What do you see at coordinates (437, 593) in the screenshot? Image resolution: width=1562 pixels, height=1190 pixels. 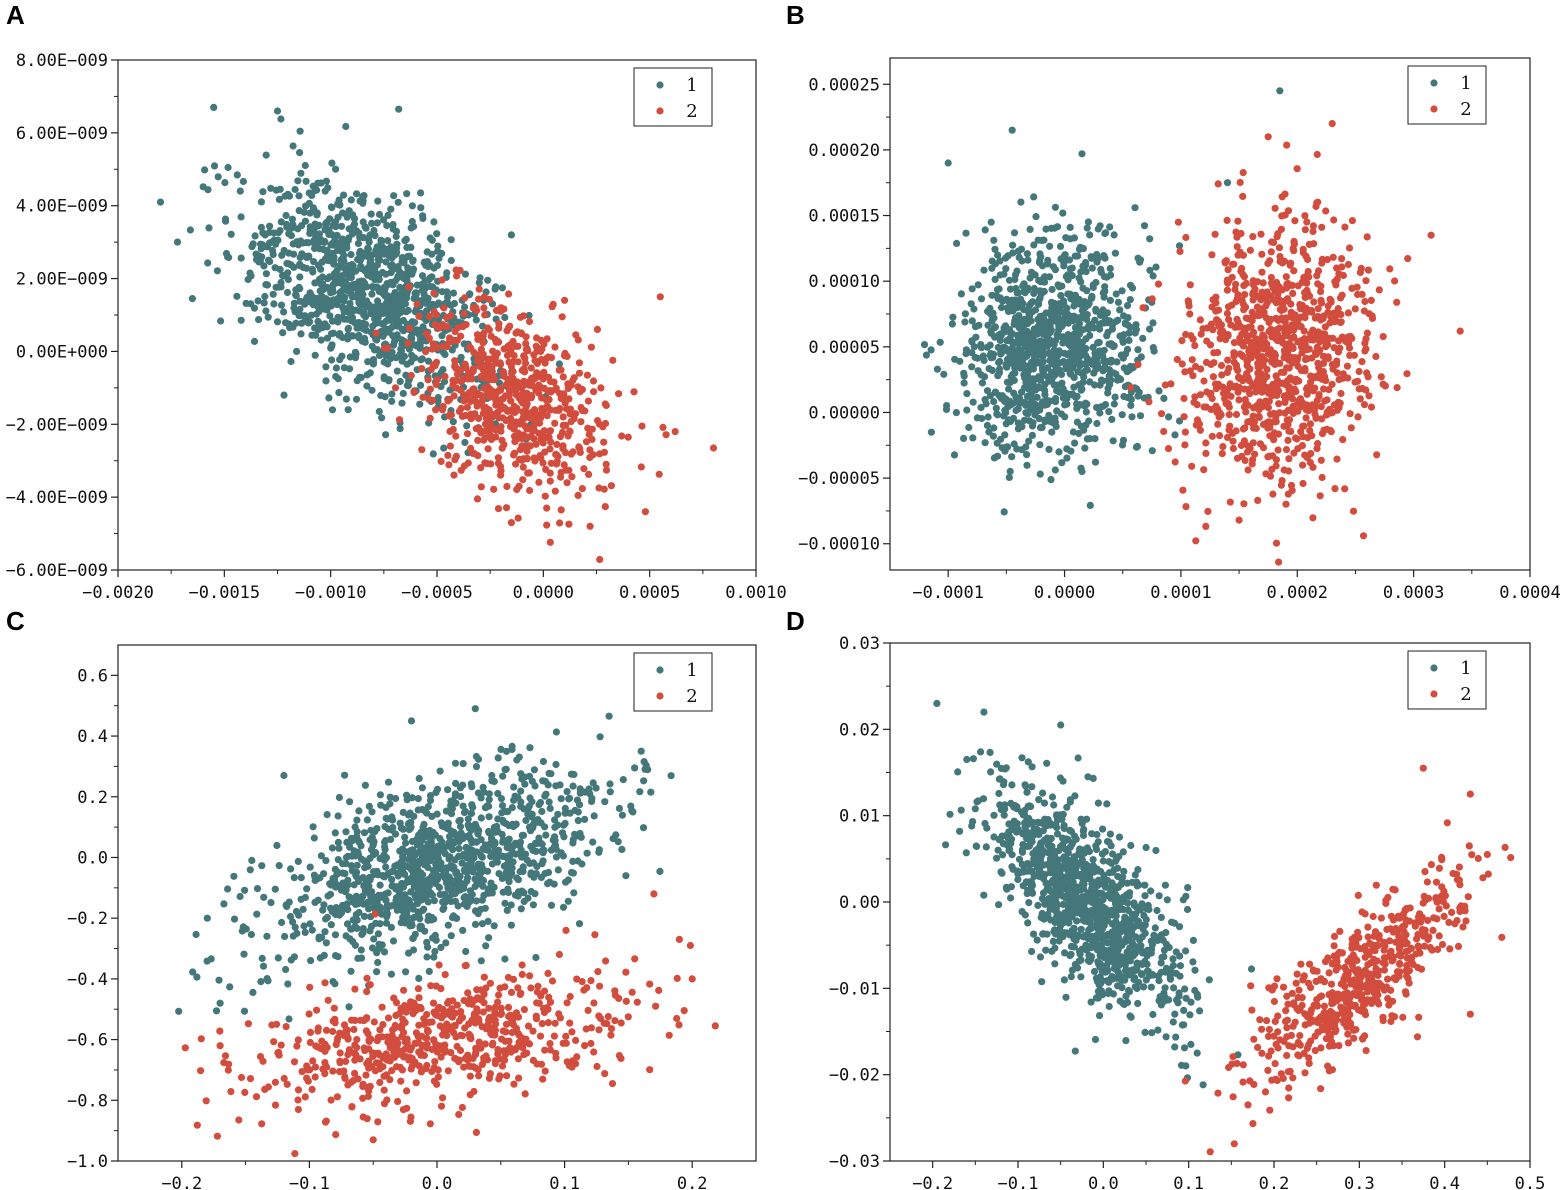 I see `x-tick-label: −0.0005` at bounding box center [437, 593].